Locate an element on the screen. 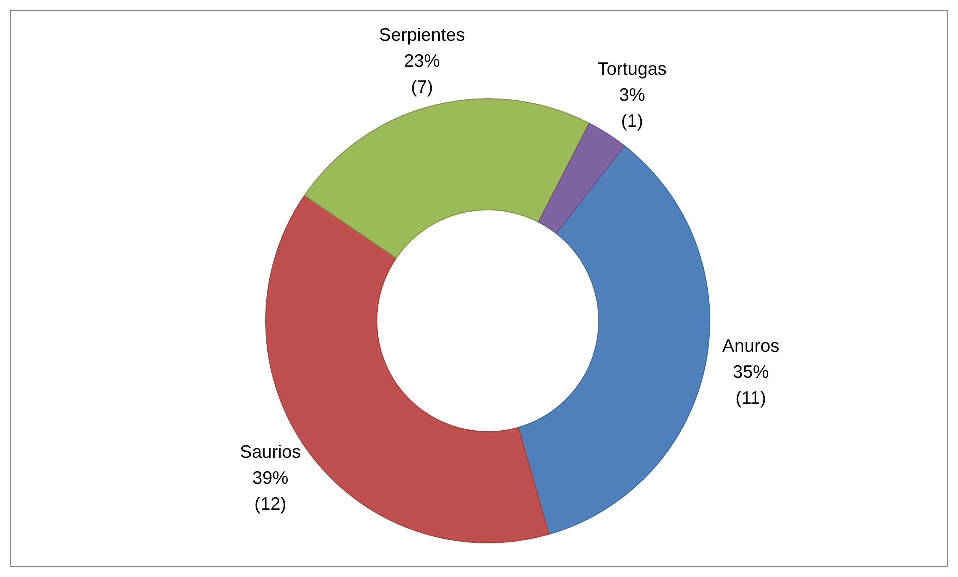 Image resolution: width=958 pixels, height=577 pixels. data-label: 39% (12) is located at coordinates (270, 491).